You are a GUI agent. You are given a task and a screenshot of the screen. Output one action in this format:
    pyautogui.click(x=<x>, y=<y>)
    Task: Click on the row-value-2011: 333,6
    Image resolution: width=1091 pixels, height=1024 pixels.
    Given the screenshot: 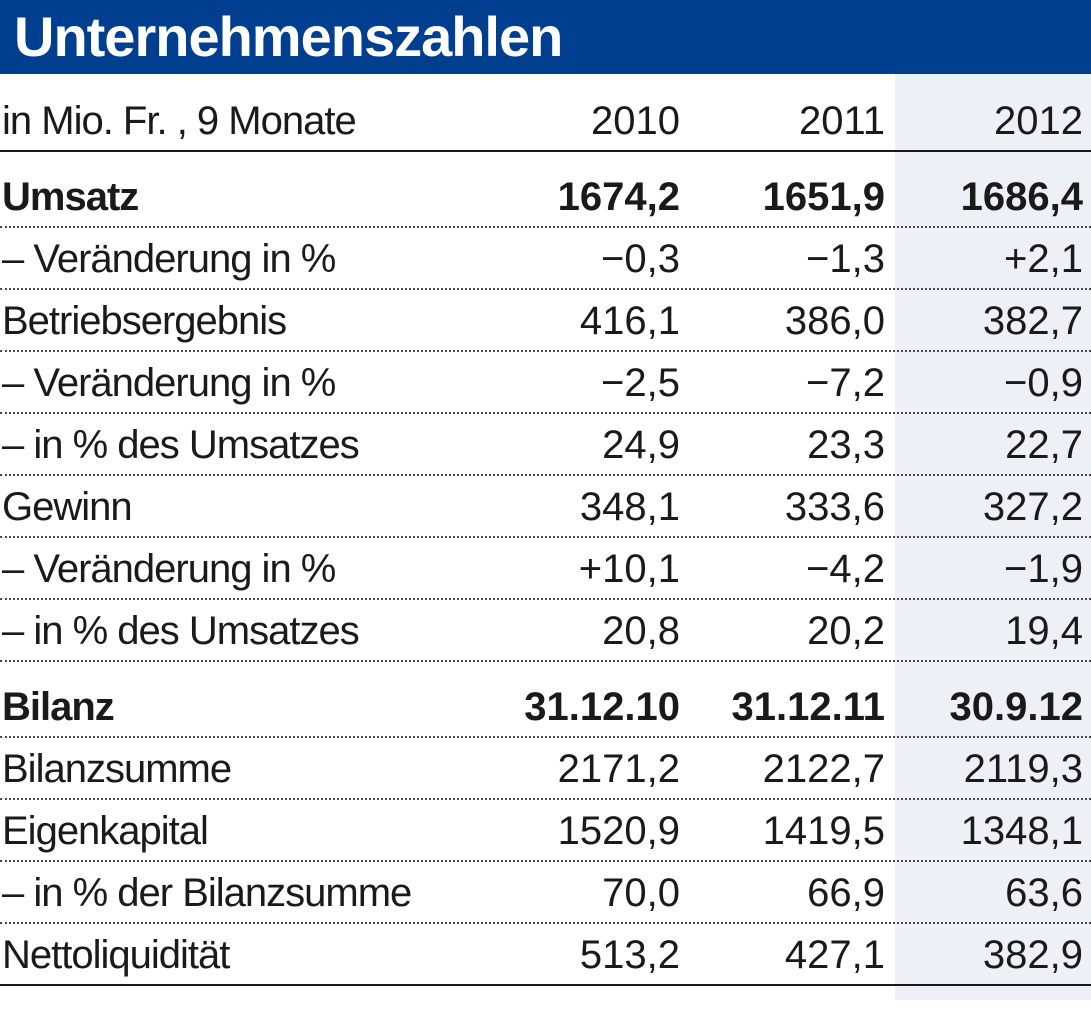 What is the action you would take?
    pyautogui.click(x=834, y=507)
    